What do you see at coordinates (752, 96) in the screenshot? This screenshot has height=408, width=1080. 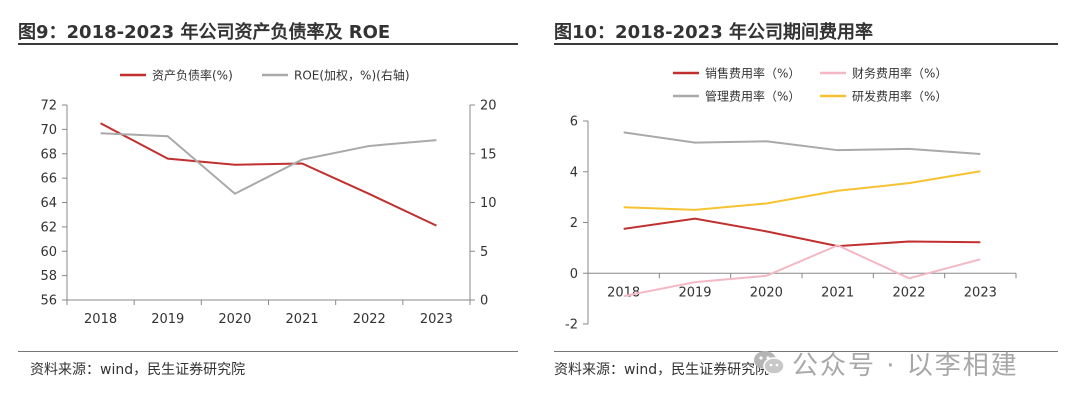 I see `legend-label: 管理费用率（%）` at bounding box center [752, 96].